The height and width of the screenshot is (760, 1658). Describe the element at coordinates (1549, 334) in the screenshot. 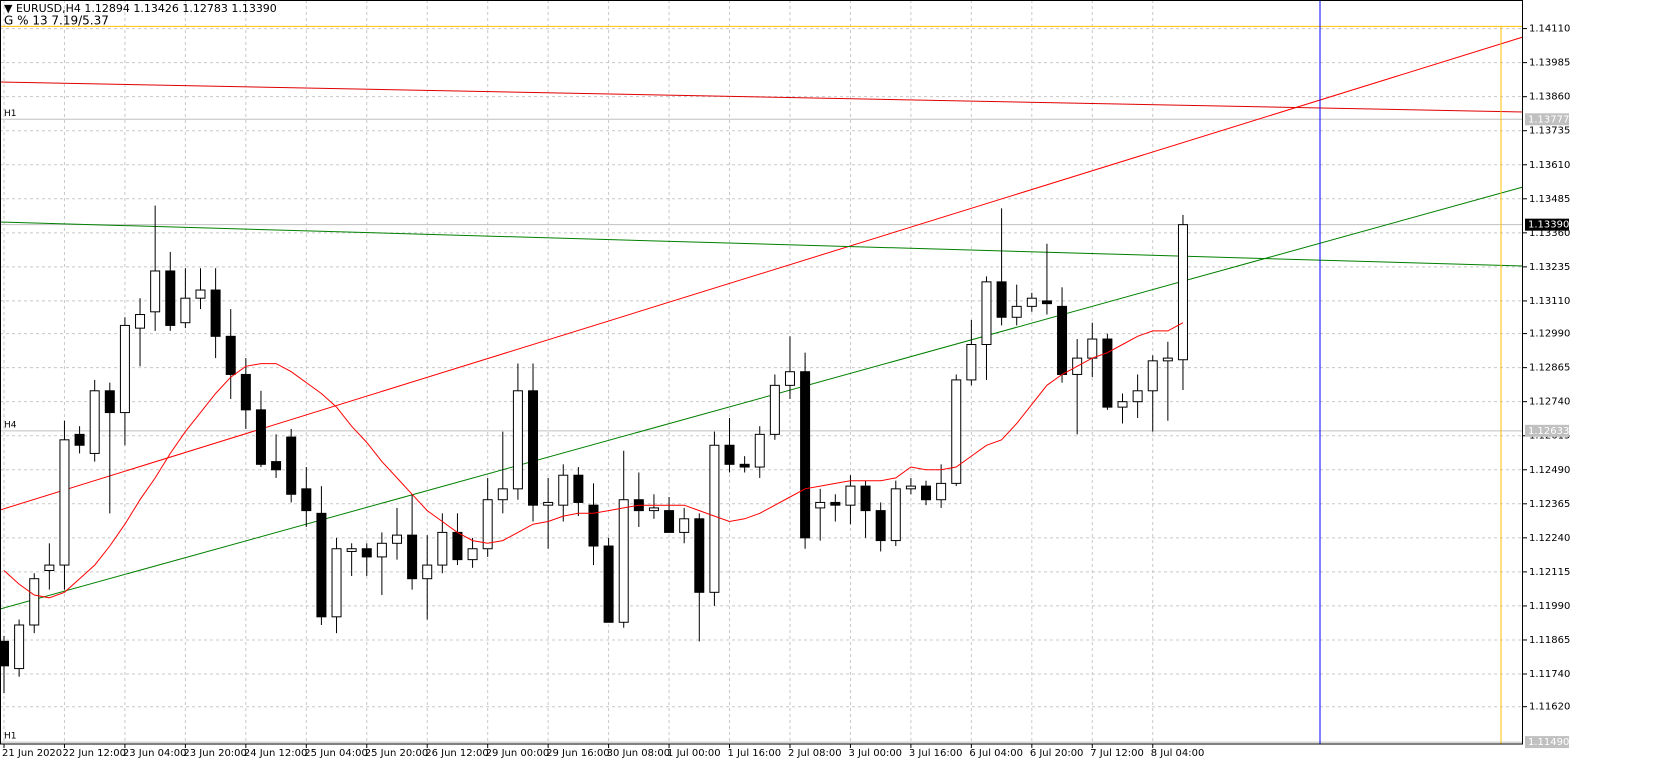

I see `y-tick-label: 1.12990` at that location.